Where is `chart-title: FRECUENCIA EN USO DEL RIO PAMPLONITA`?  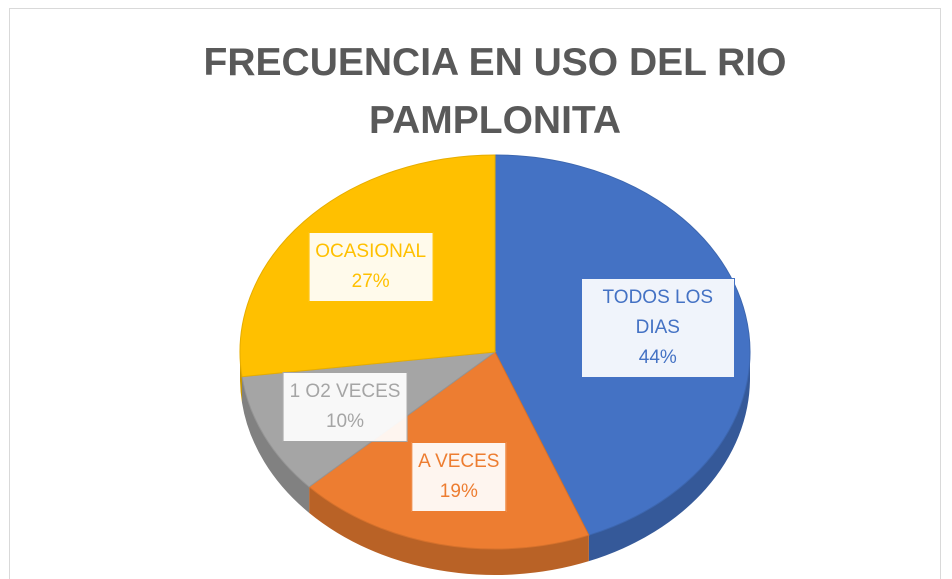 chart-title: FRECUENCIA EN USO DEL RIO PAMPLONITA is located at coordinates (495, 91).